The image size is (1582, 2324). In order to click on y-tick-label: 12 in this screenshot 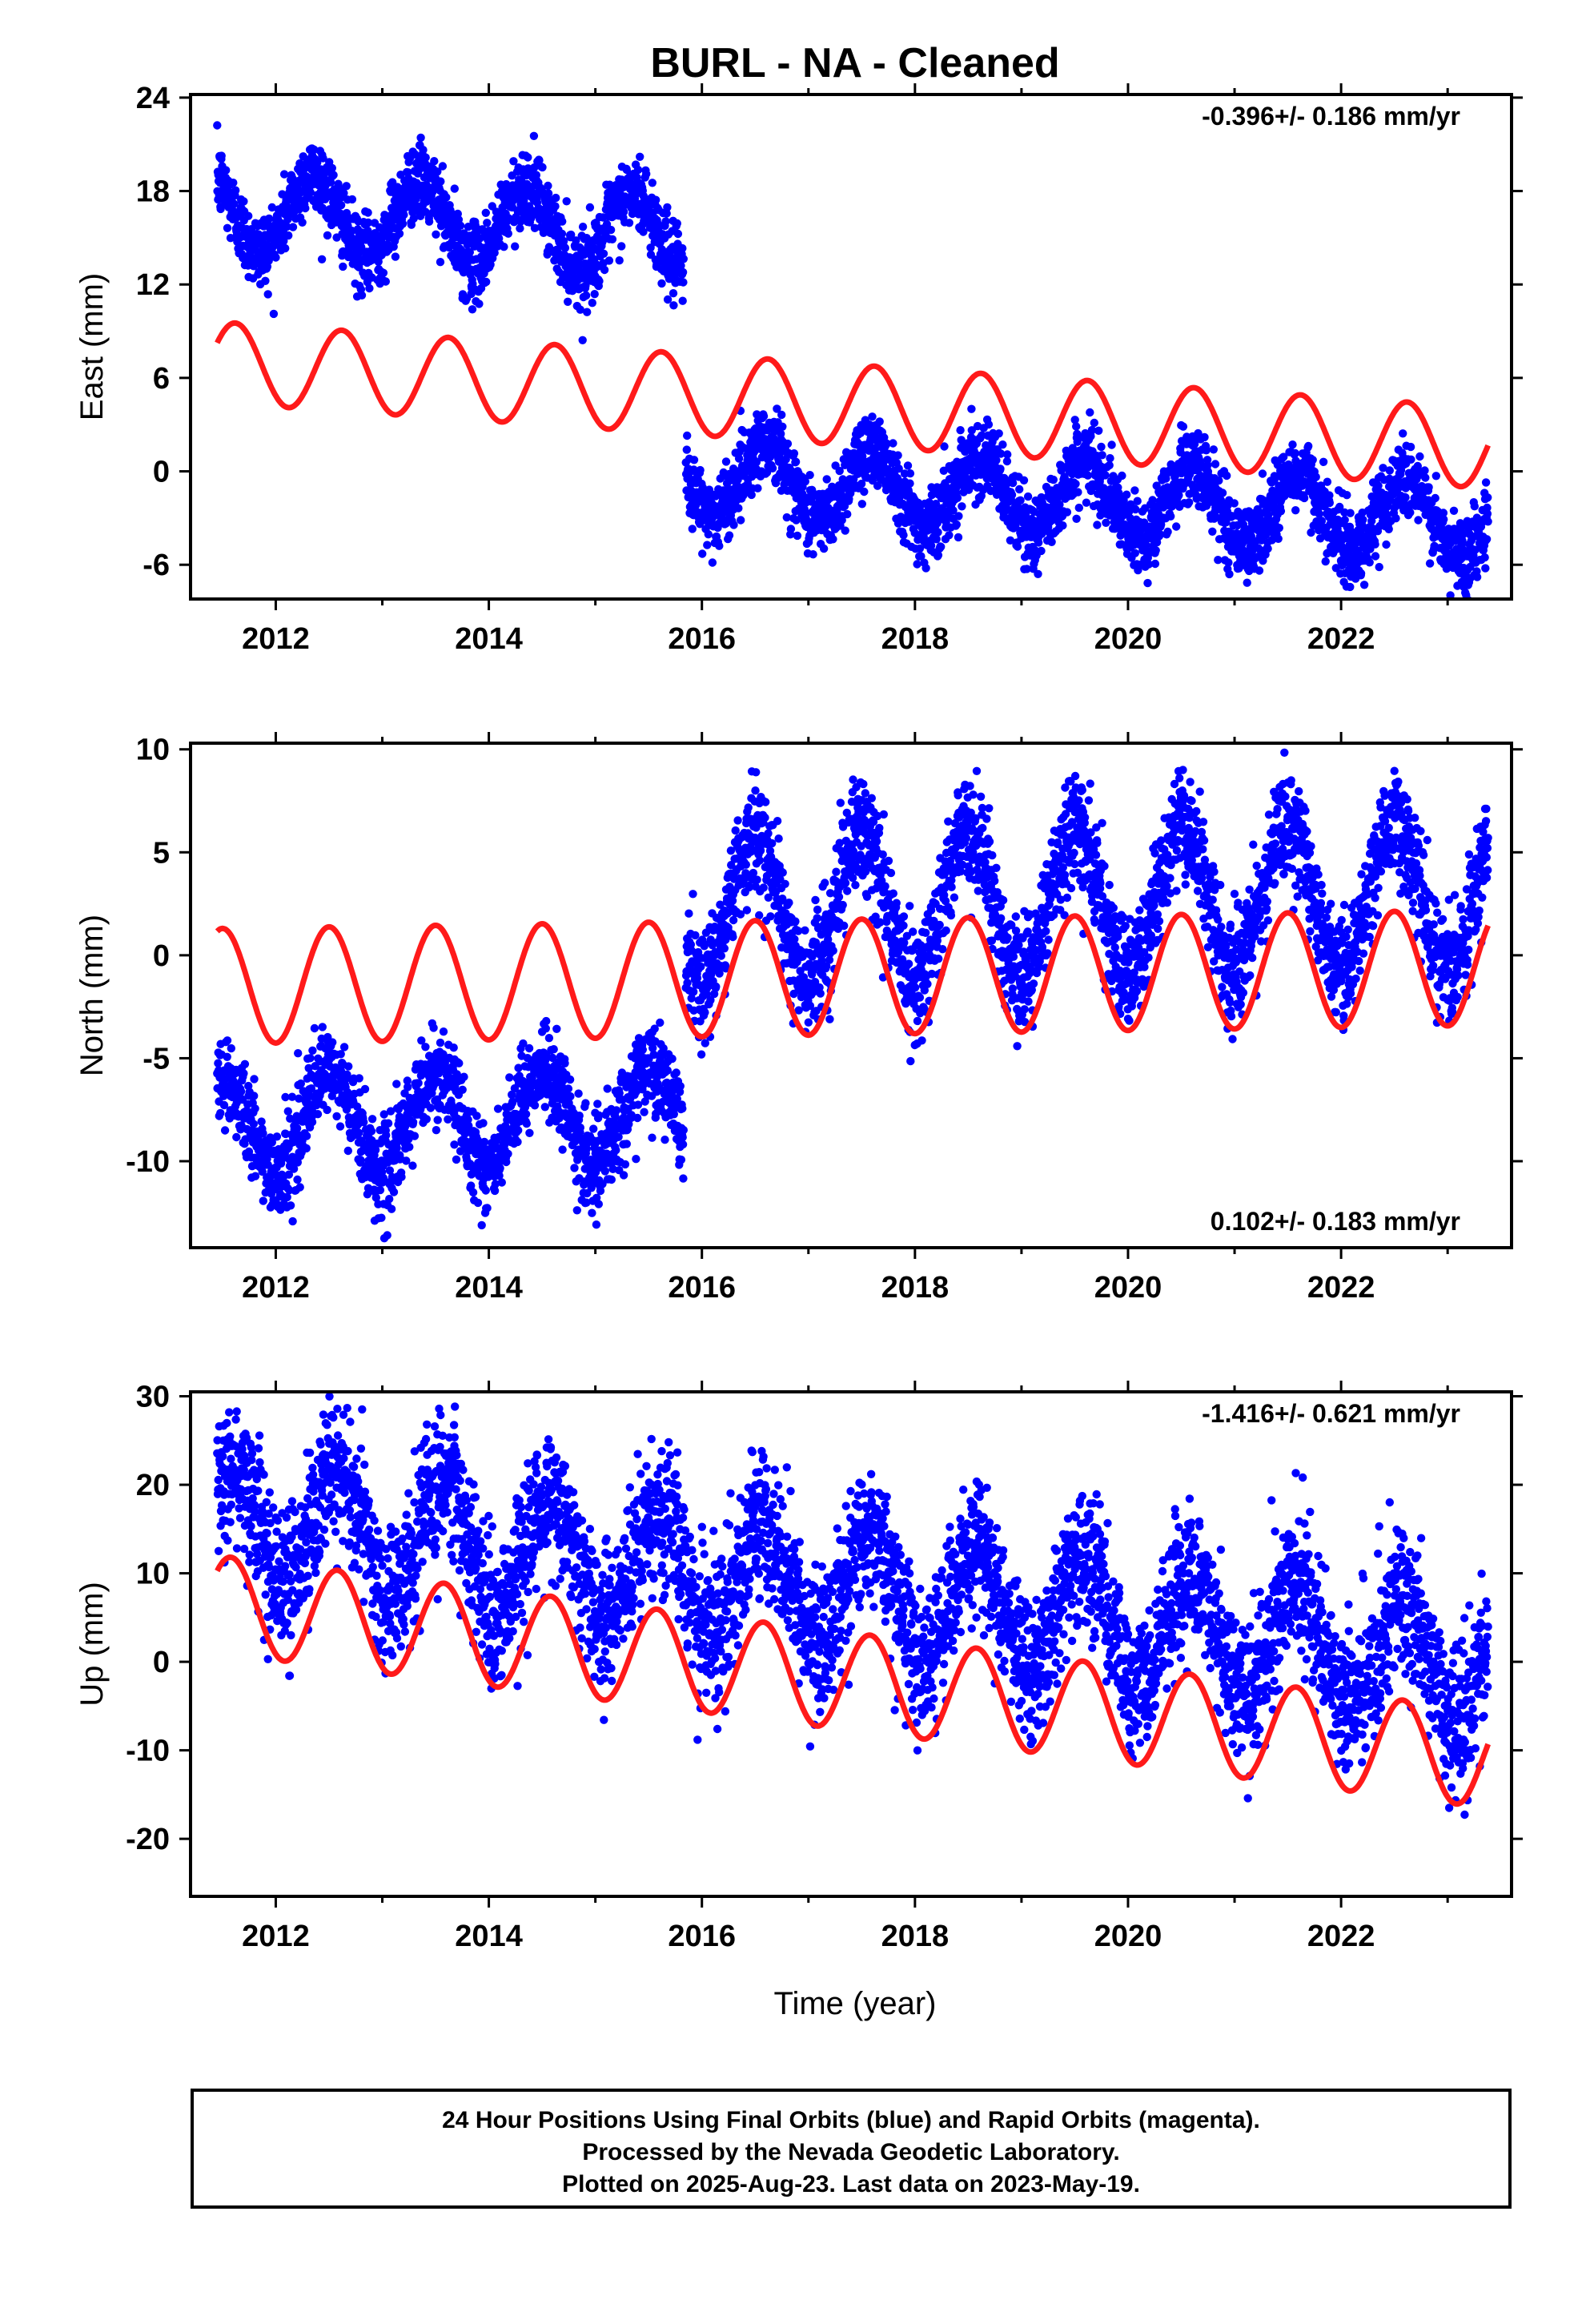, I will do `click(153, 285)`.